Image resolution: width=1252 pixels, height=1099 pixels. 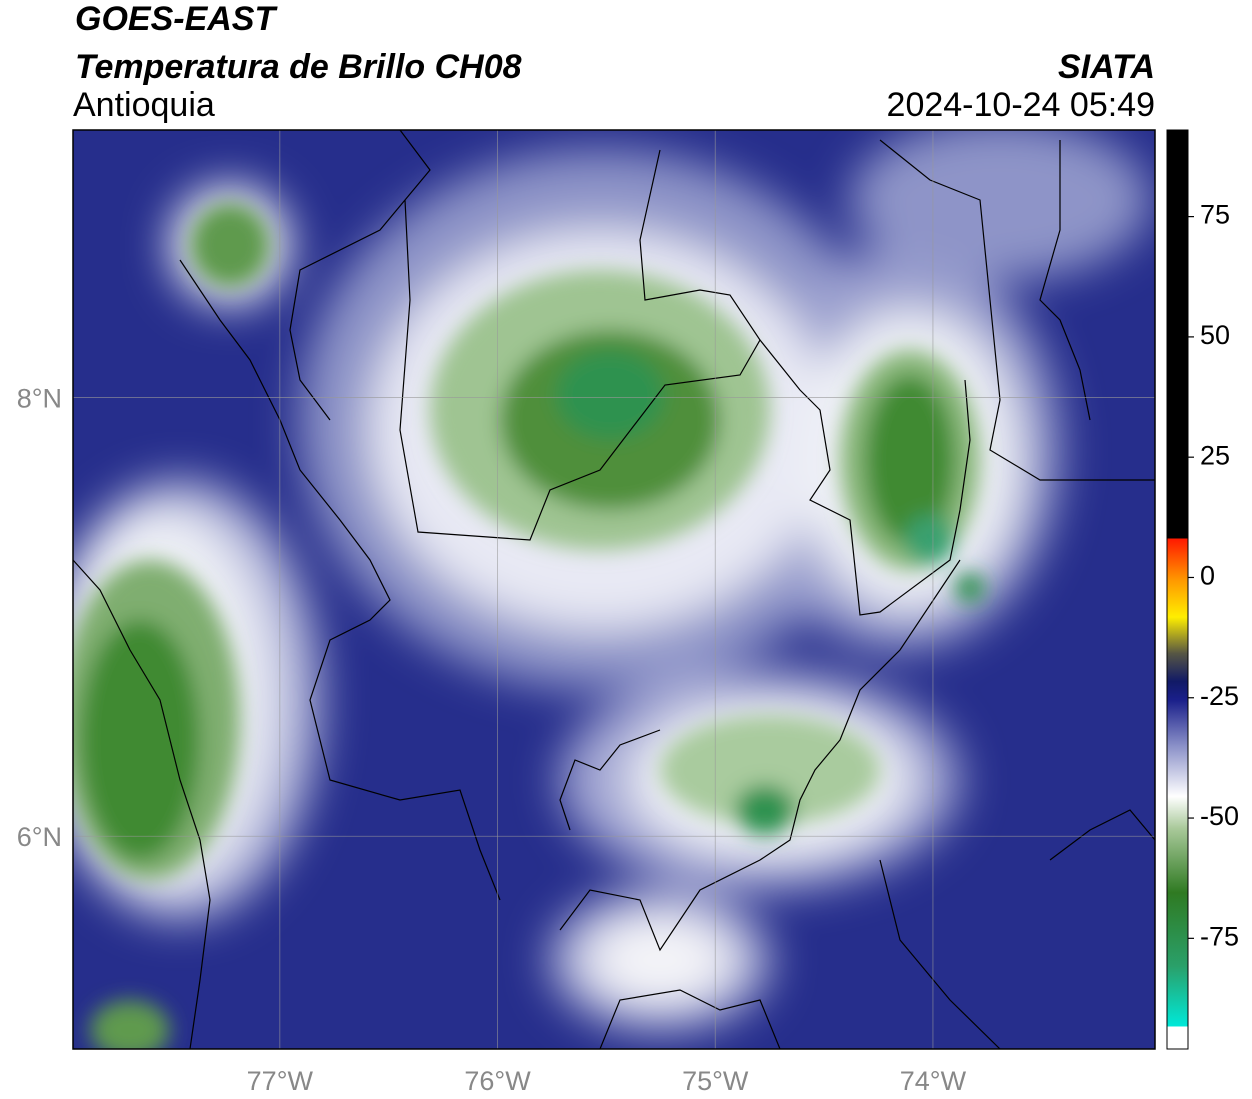 What do you see at coordinates (1215, 335) in the screenshot?
I see `colorbar-tick-label: 50` at bounding box center [1215, 335].